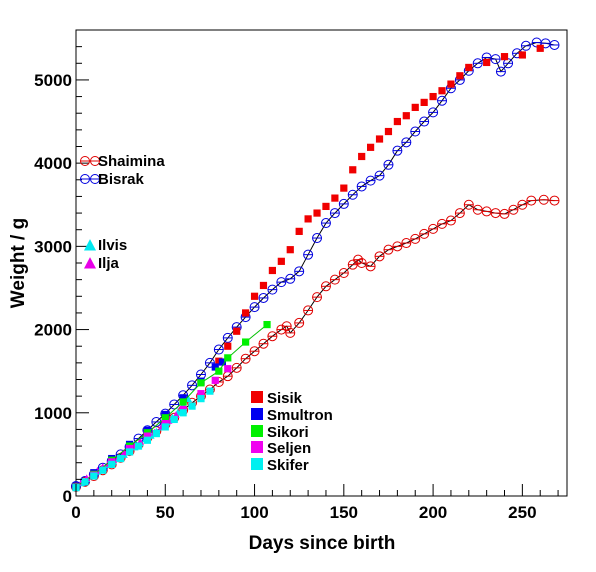  I want to click on legend-label-skifer: Skifer, so click(288, 465).